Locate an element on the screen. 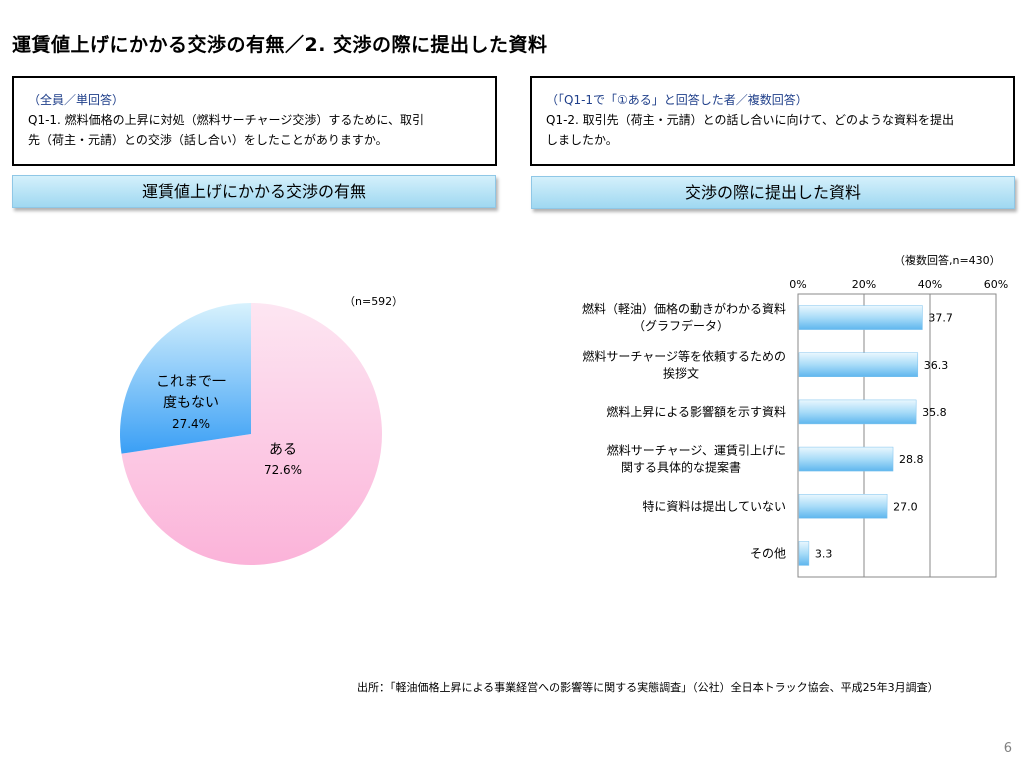 The image size is (1024, 768). pie-value-aru: 72.6% is located at coordinates (283, 470).